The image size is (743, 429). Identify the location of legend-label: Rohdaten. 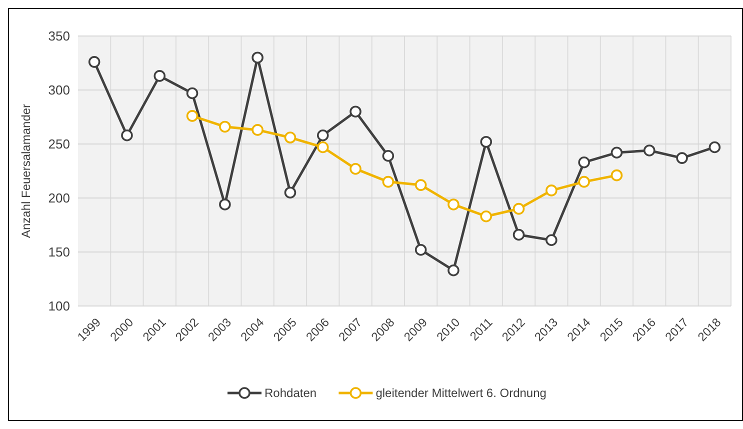
(290, 393).